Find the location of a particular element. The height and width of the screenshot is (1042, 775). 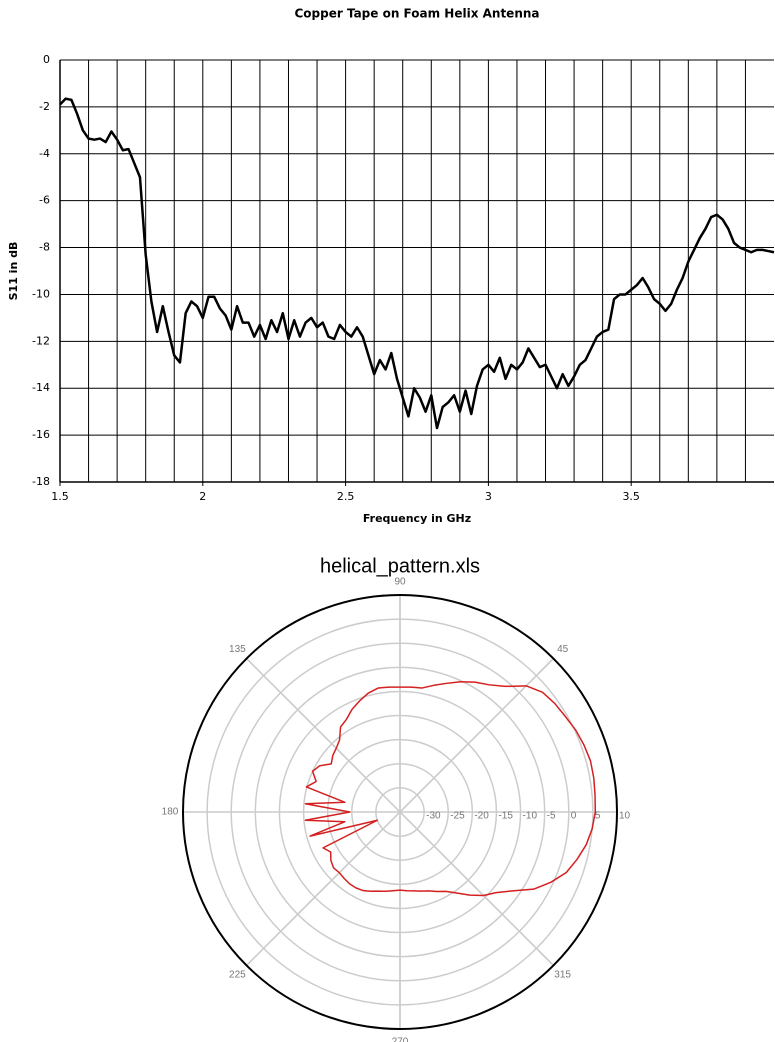

r-tick-label: -15 is located at coordinates (505, 816).